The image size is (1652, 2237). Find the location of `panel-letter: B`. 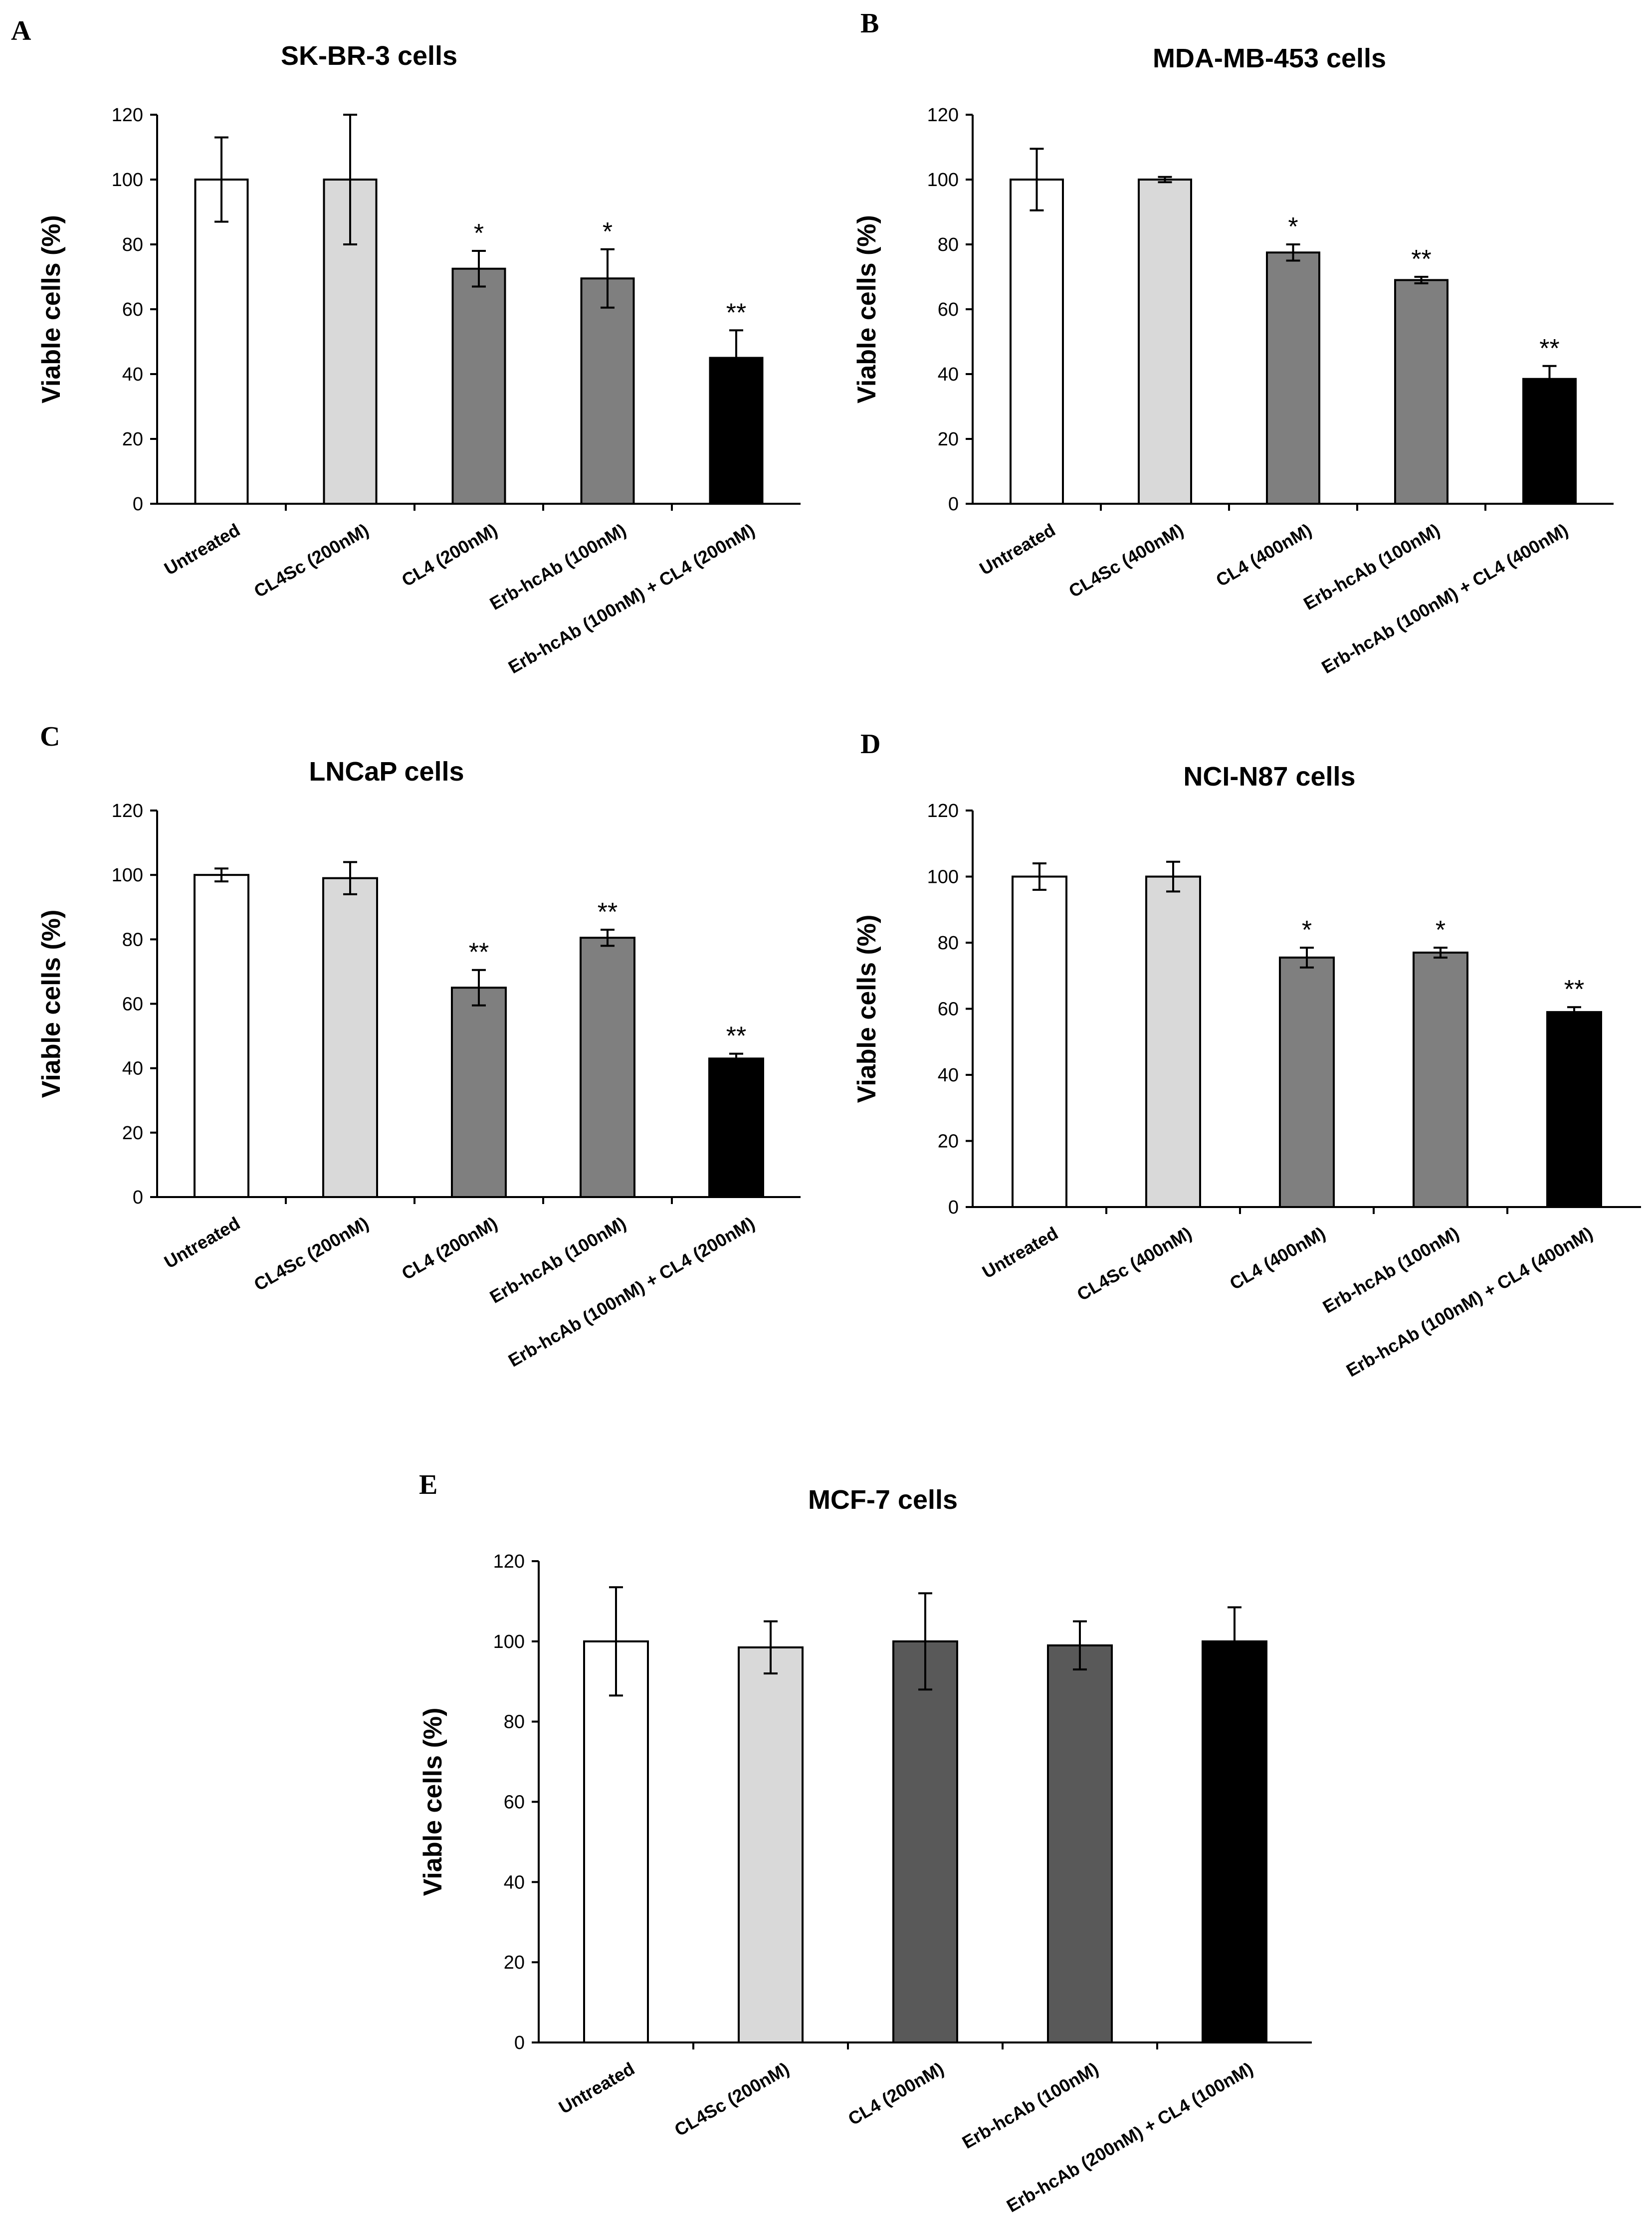

panel-letter: B is located at coordinates (869, 23).